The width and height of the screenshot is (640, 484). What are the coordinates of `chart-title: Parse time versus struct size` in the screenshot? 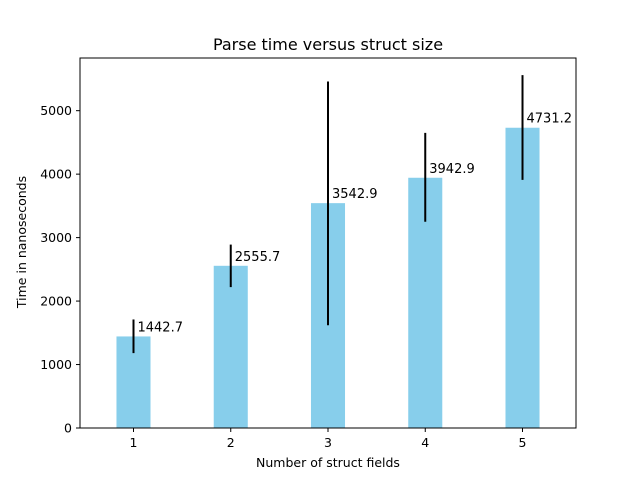 It's located at (328, 44).